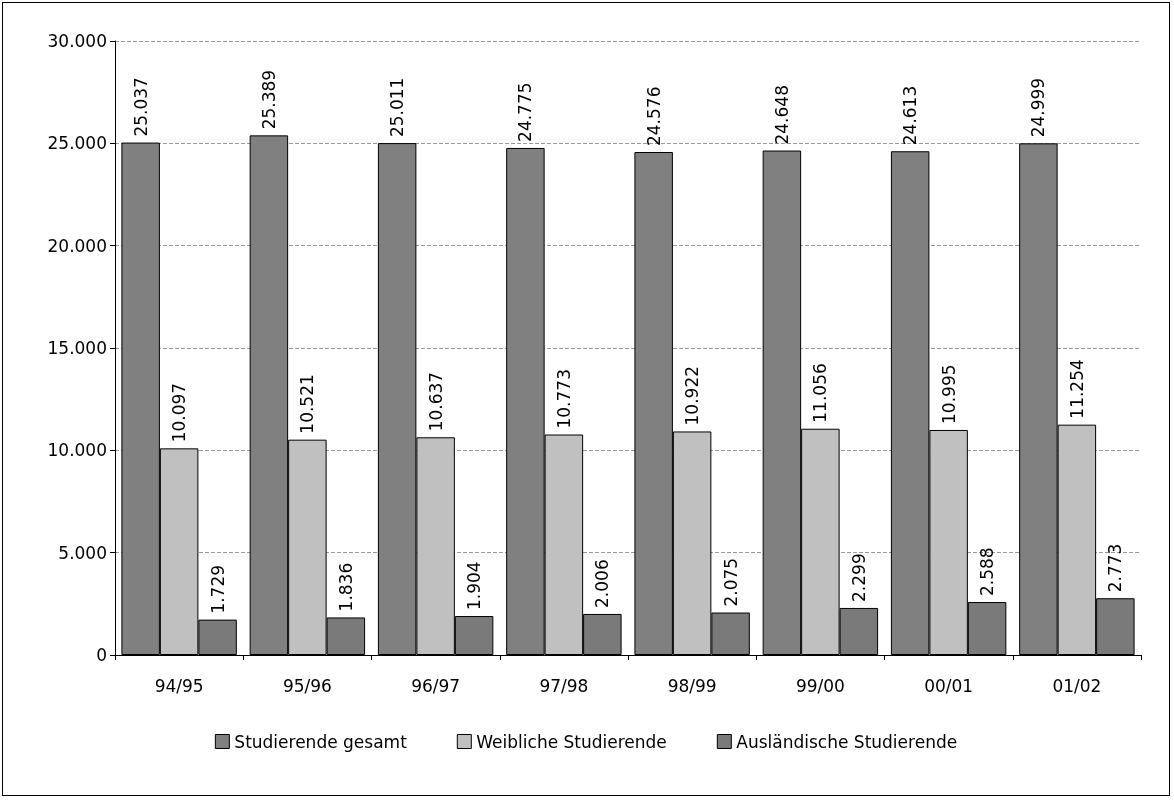 Image resolution: width=1174 pixels, height=800 pixels. Describe the element at coordinates (692, 395) in the screenshot. I see `data-label: 10.922` at that location.